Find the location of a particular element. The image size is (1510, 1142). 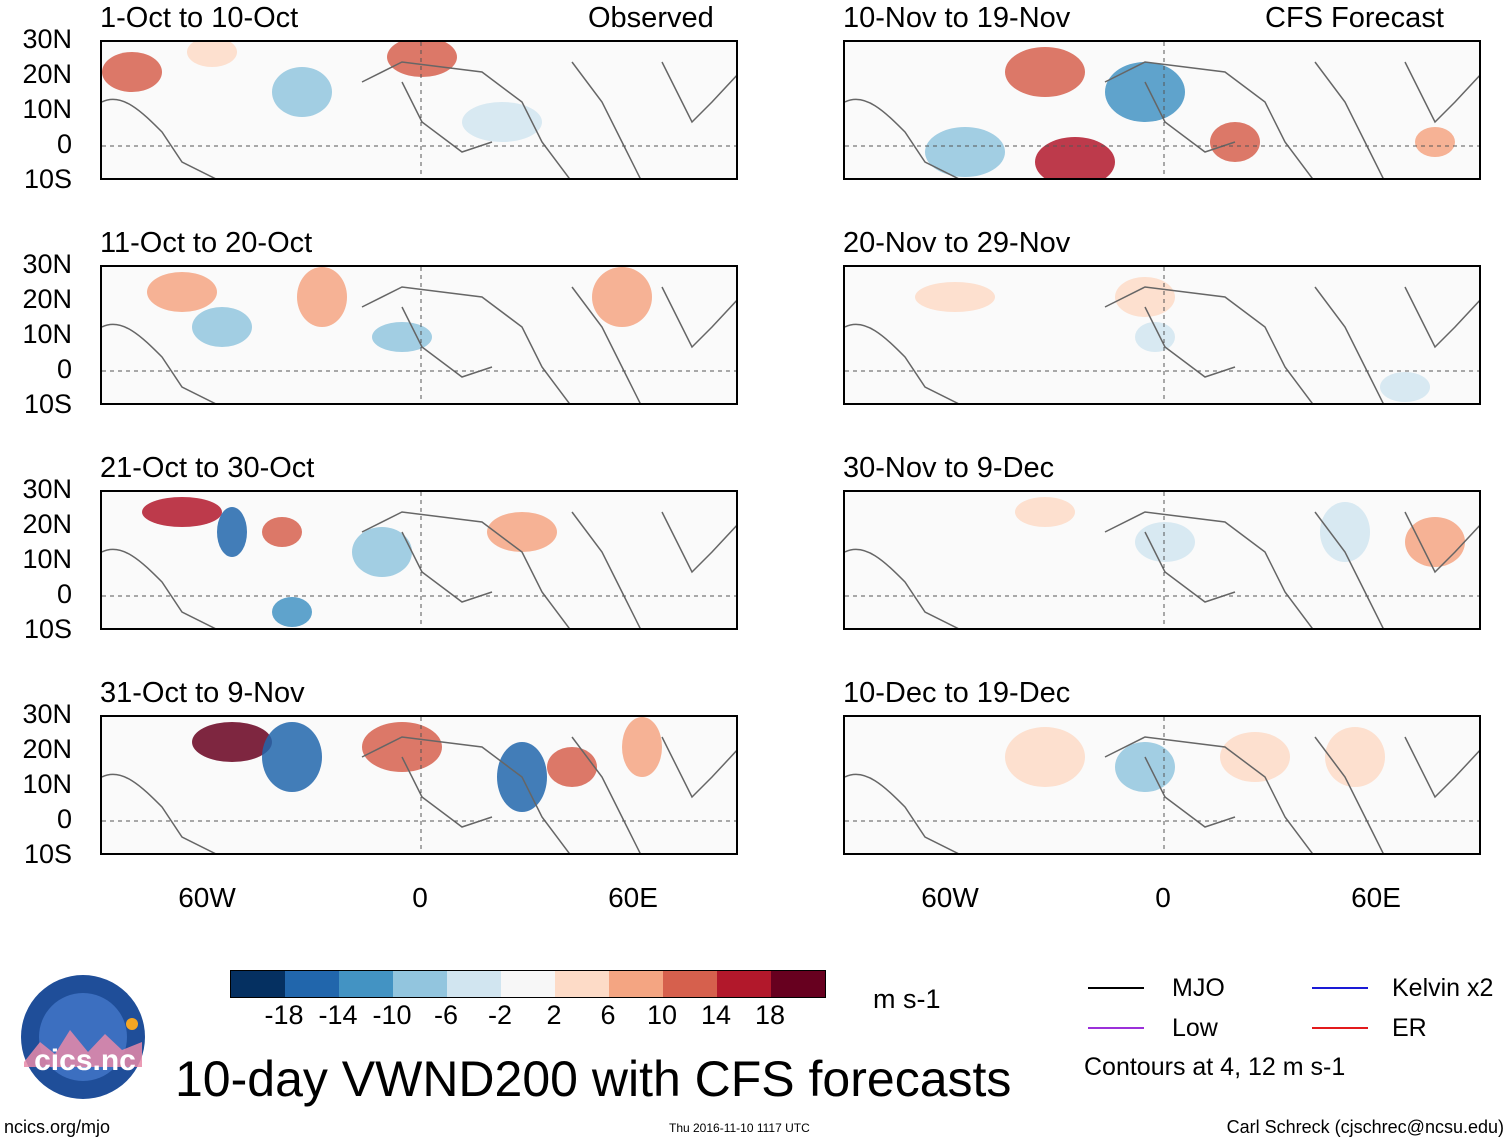

legend-label-kelvin: Kelvin x2 is located at coordinates (1443, 988).